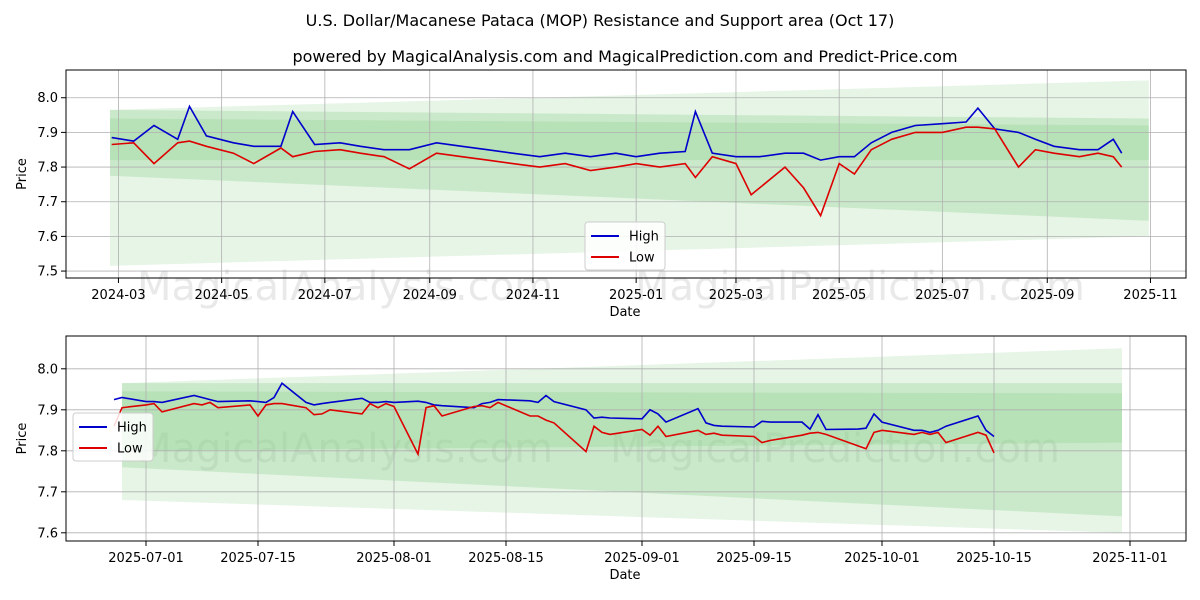 The image size is (1200, 600). Describe the element at coordinates (430, 295) in the screenshot. I see `x-tick-label: 2024-09` at that location.